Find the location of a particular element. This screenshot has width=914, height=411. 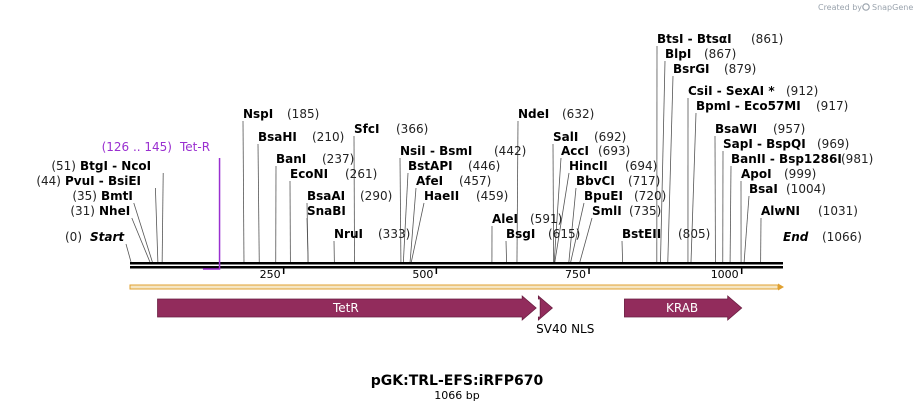

scale-tick-label: 500 is located at coordinates (422, 274).